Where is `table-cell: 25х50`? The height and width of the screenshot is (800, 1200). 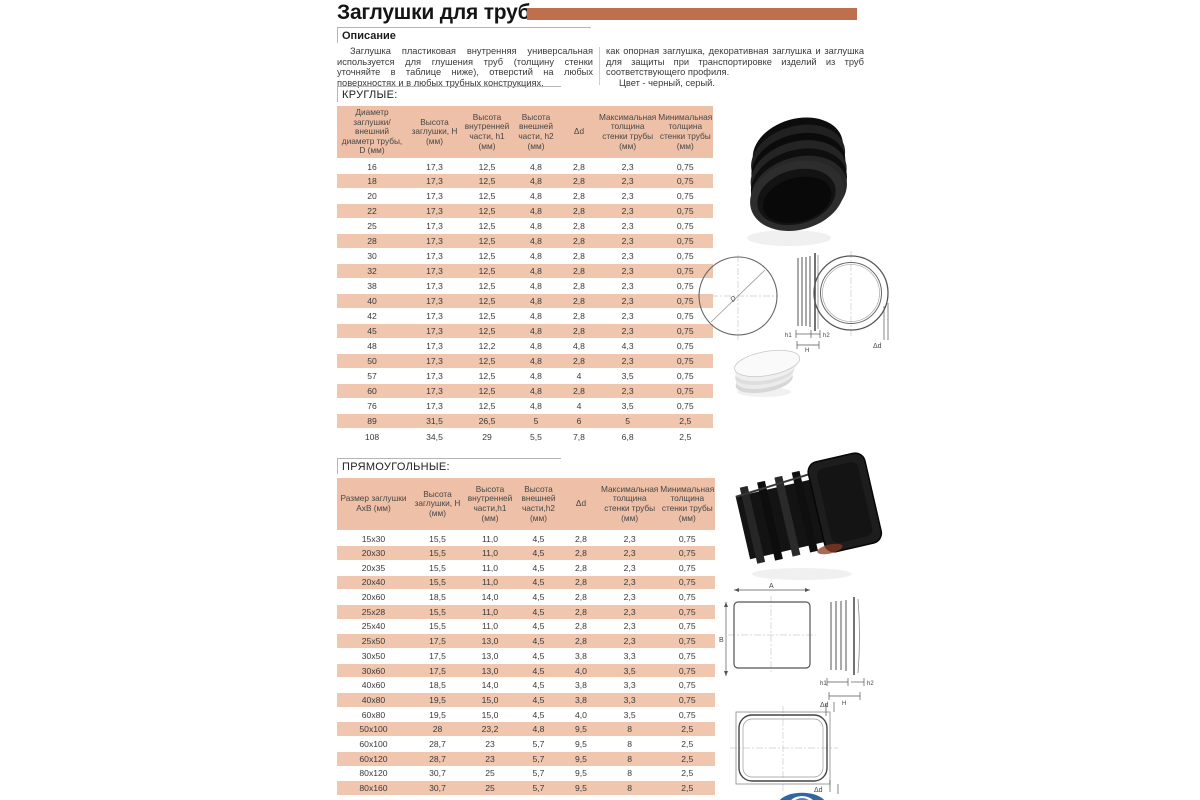 table-cell: 25х50 is located at coordinates (373, 641).